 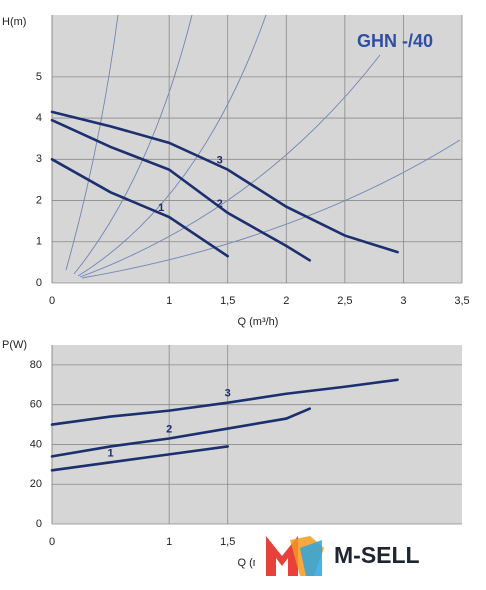 I want to click on y-tick-label: 80, so click(x=36, y=365).